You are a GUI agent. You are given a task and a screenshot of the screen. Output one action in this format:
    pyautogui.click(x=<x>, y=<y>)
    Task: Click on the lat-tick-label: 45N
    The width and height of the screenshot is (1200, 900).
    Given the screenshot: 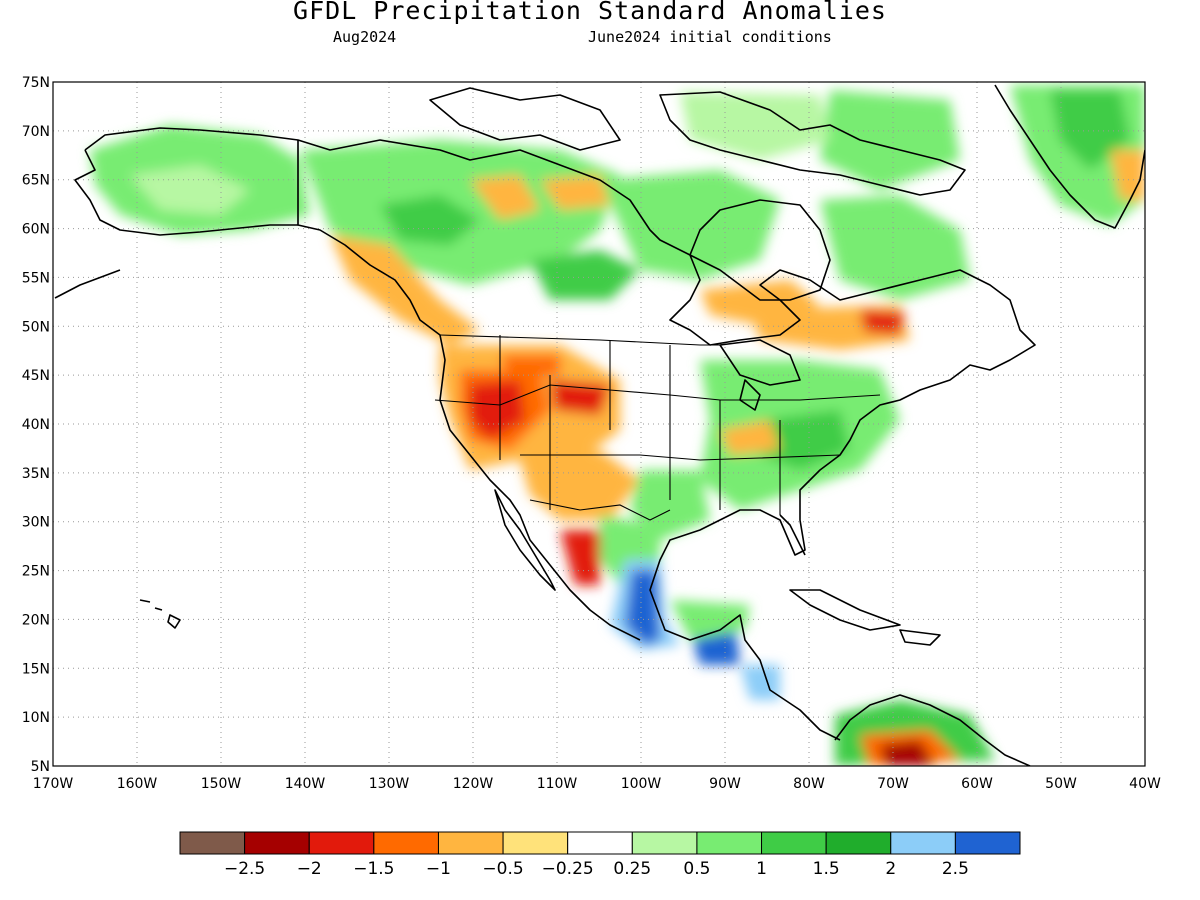 What is the action you would take?
    pyautogui.click(x=36, y=376)
    